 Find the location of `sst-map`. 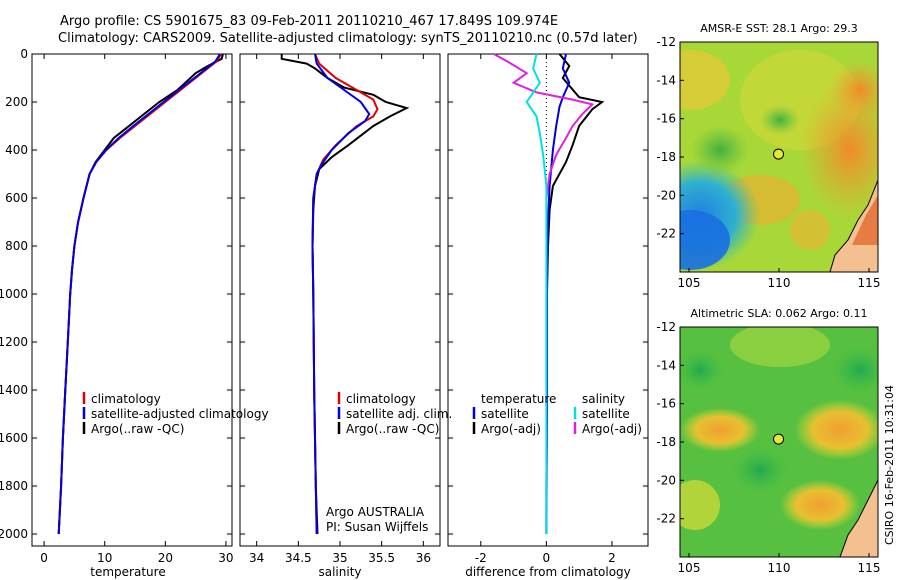

sst-map is located at coordinates (779, 157).